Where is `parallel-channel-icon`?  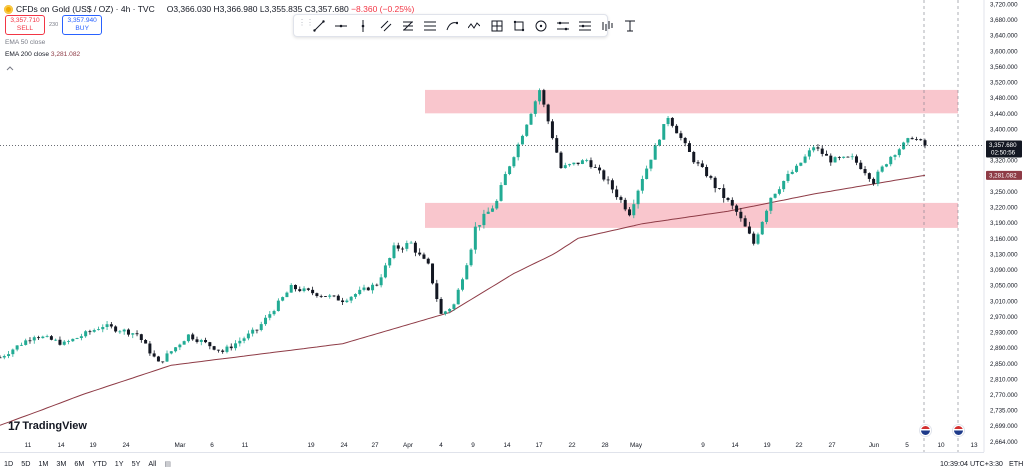
parallel-channel-icon is located at coordinates (386, 26).